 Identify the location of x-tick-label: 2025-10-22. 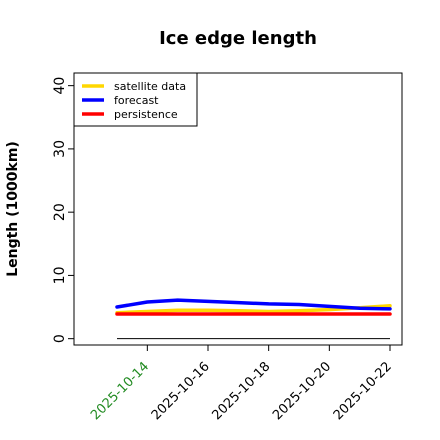
(363, 391).